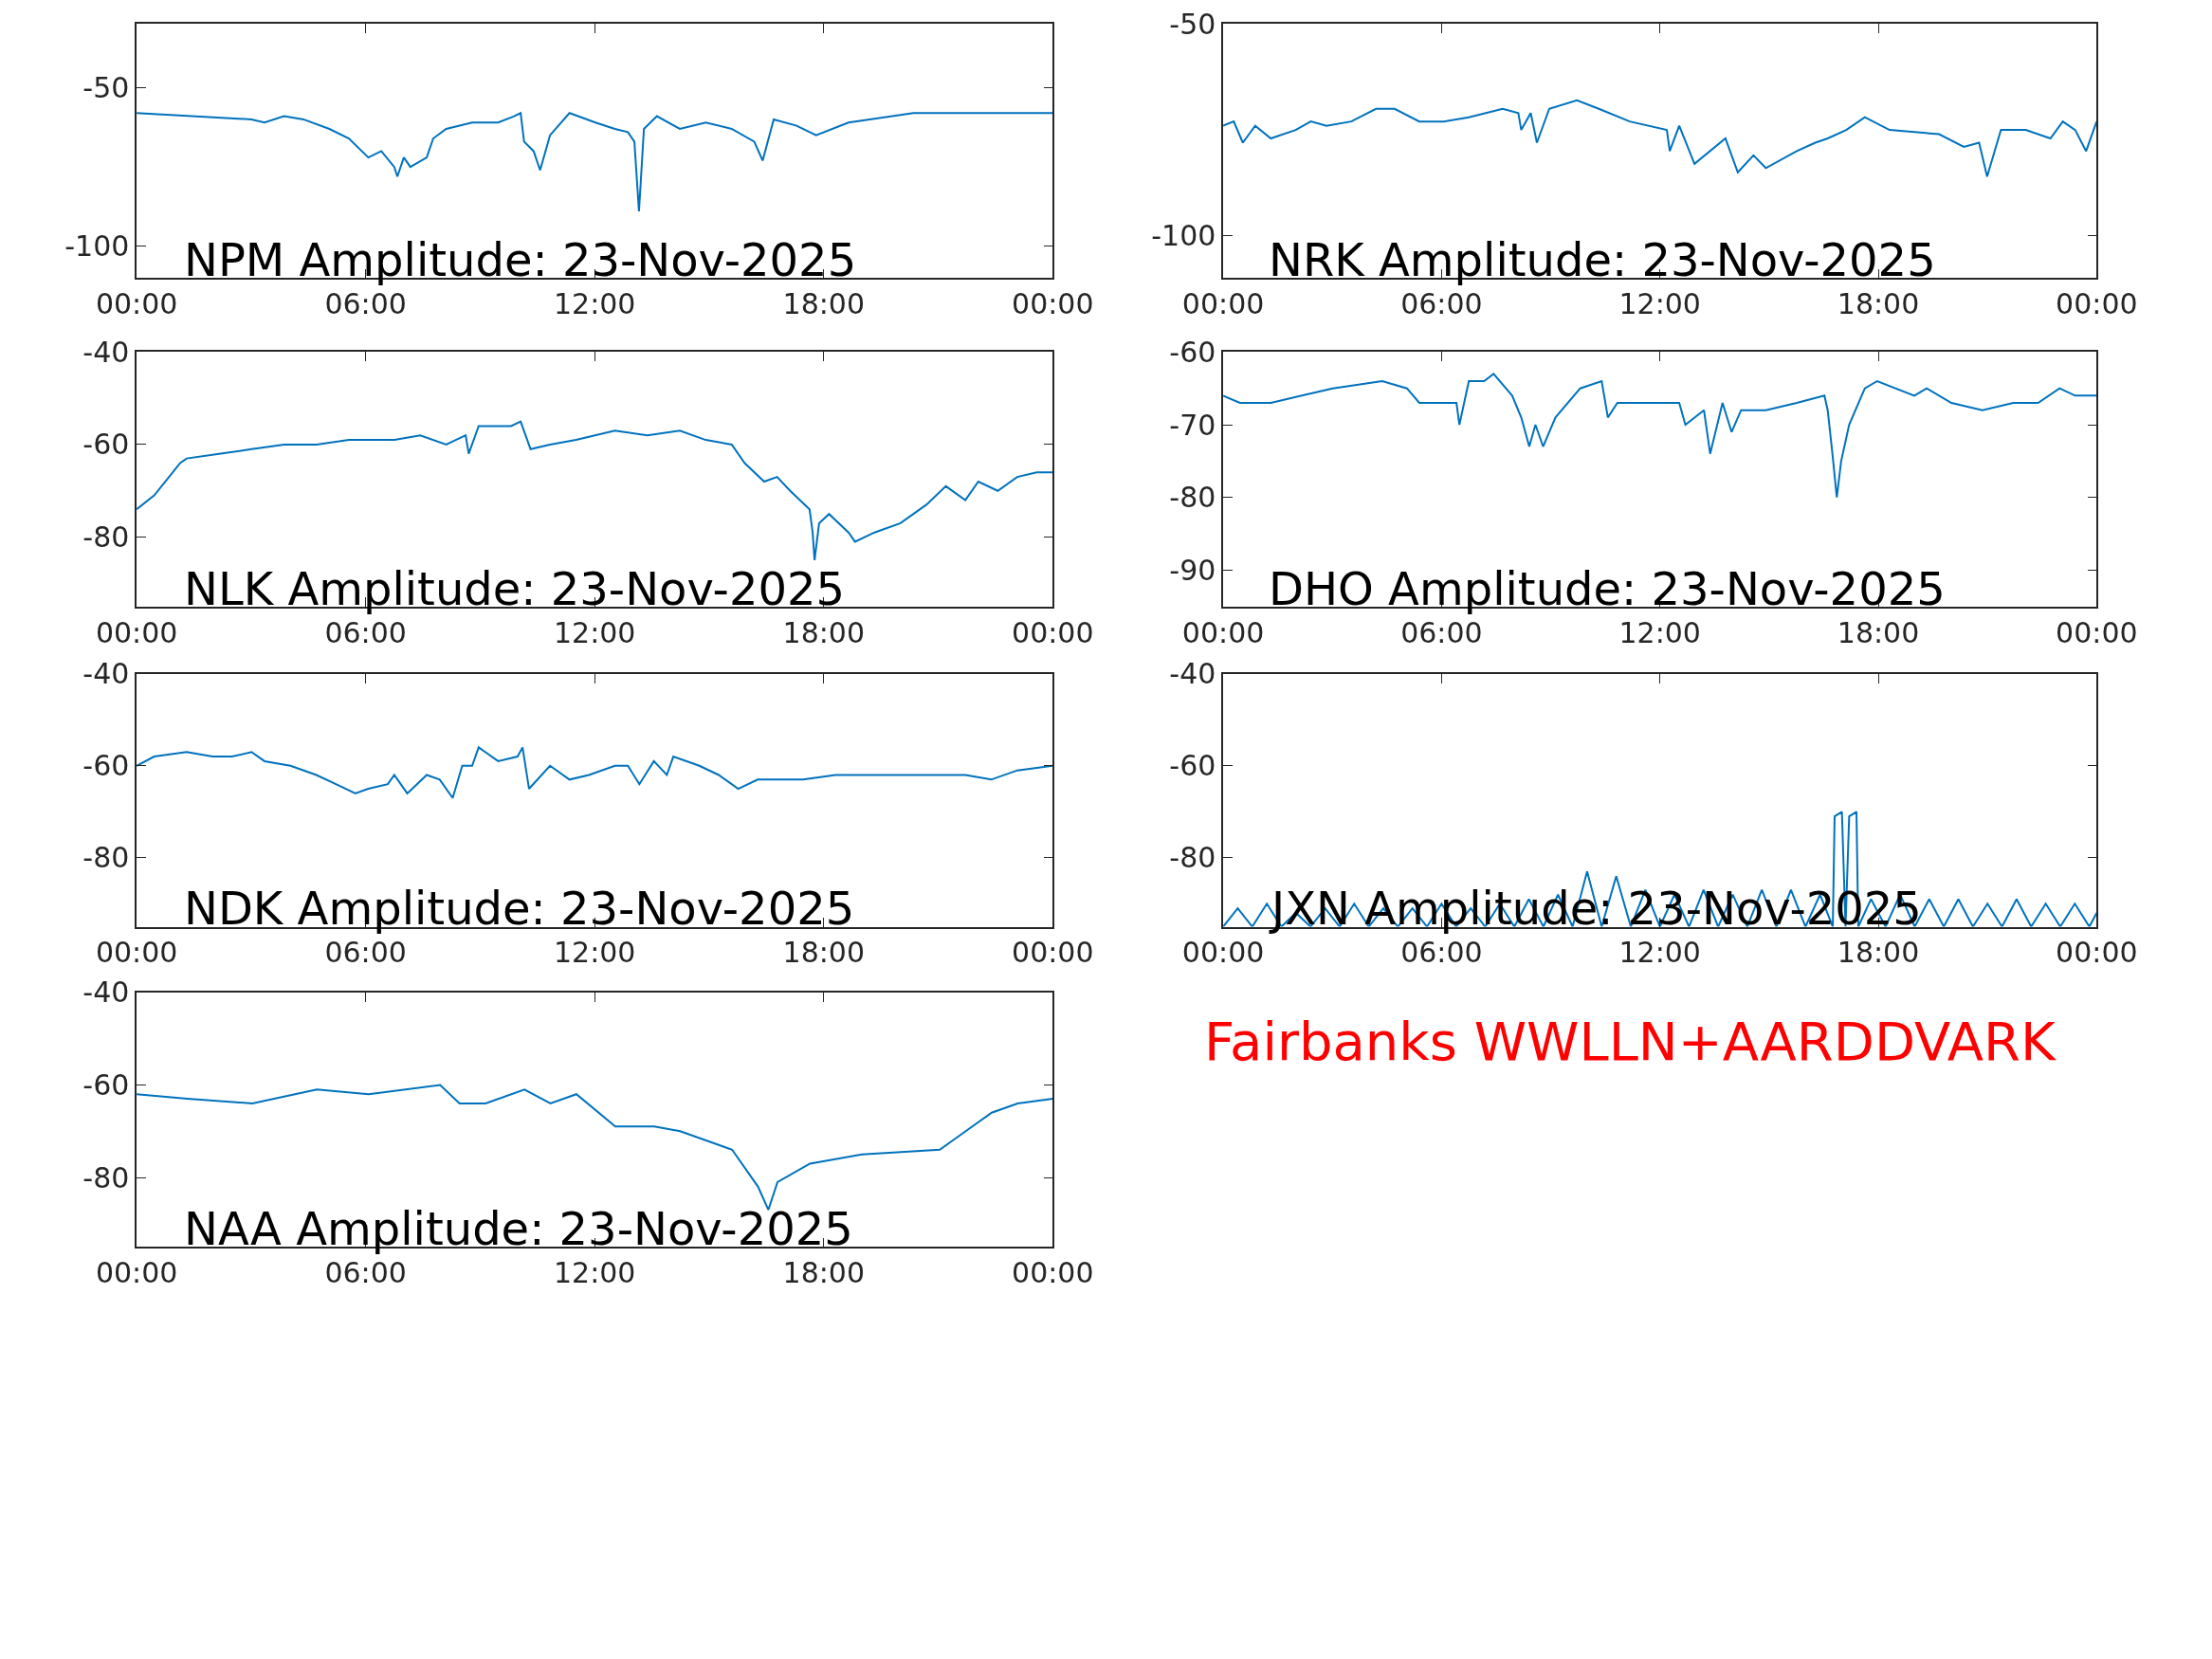  What do you see at coordinates (1607, 588) in the screenshot?
I see `text: DHO Amplitude: 23-Nov-2025` at bounding box center [1607, 588].